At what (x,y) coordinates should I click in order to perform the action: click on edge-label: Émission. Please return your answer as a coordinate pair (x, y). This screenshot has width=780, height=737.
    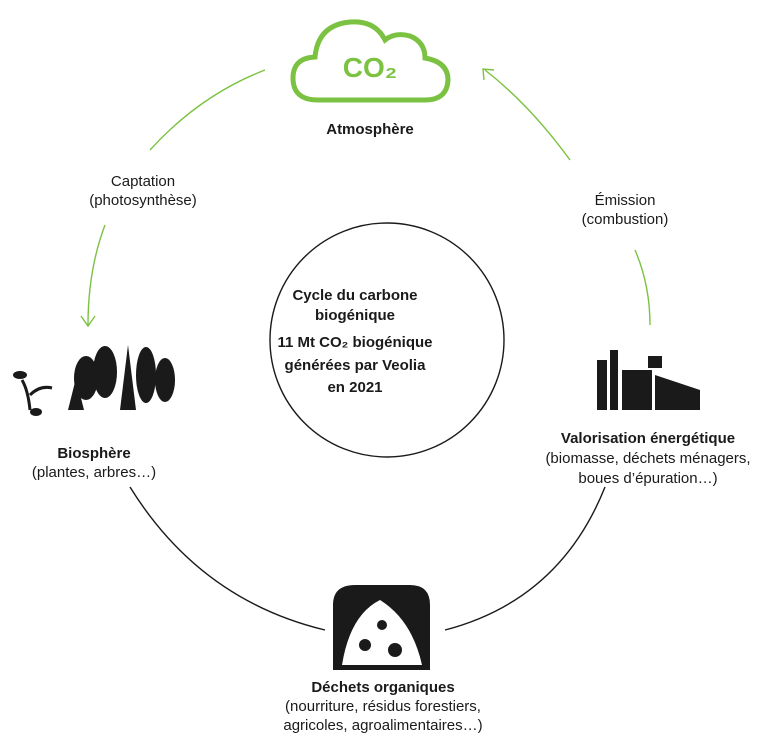
    Looking at the image, I should click on (625, 200).